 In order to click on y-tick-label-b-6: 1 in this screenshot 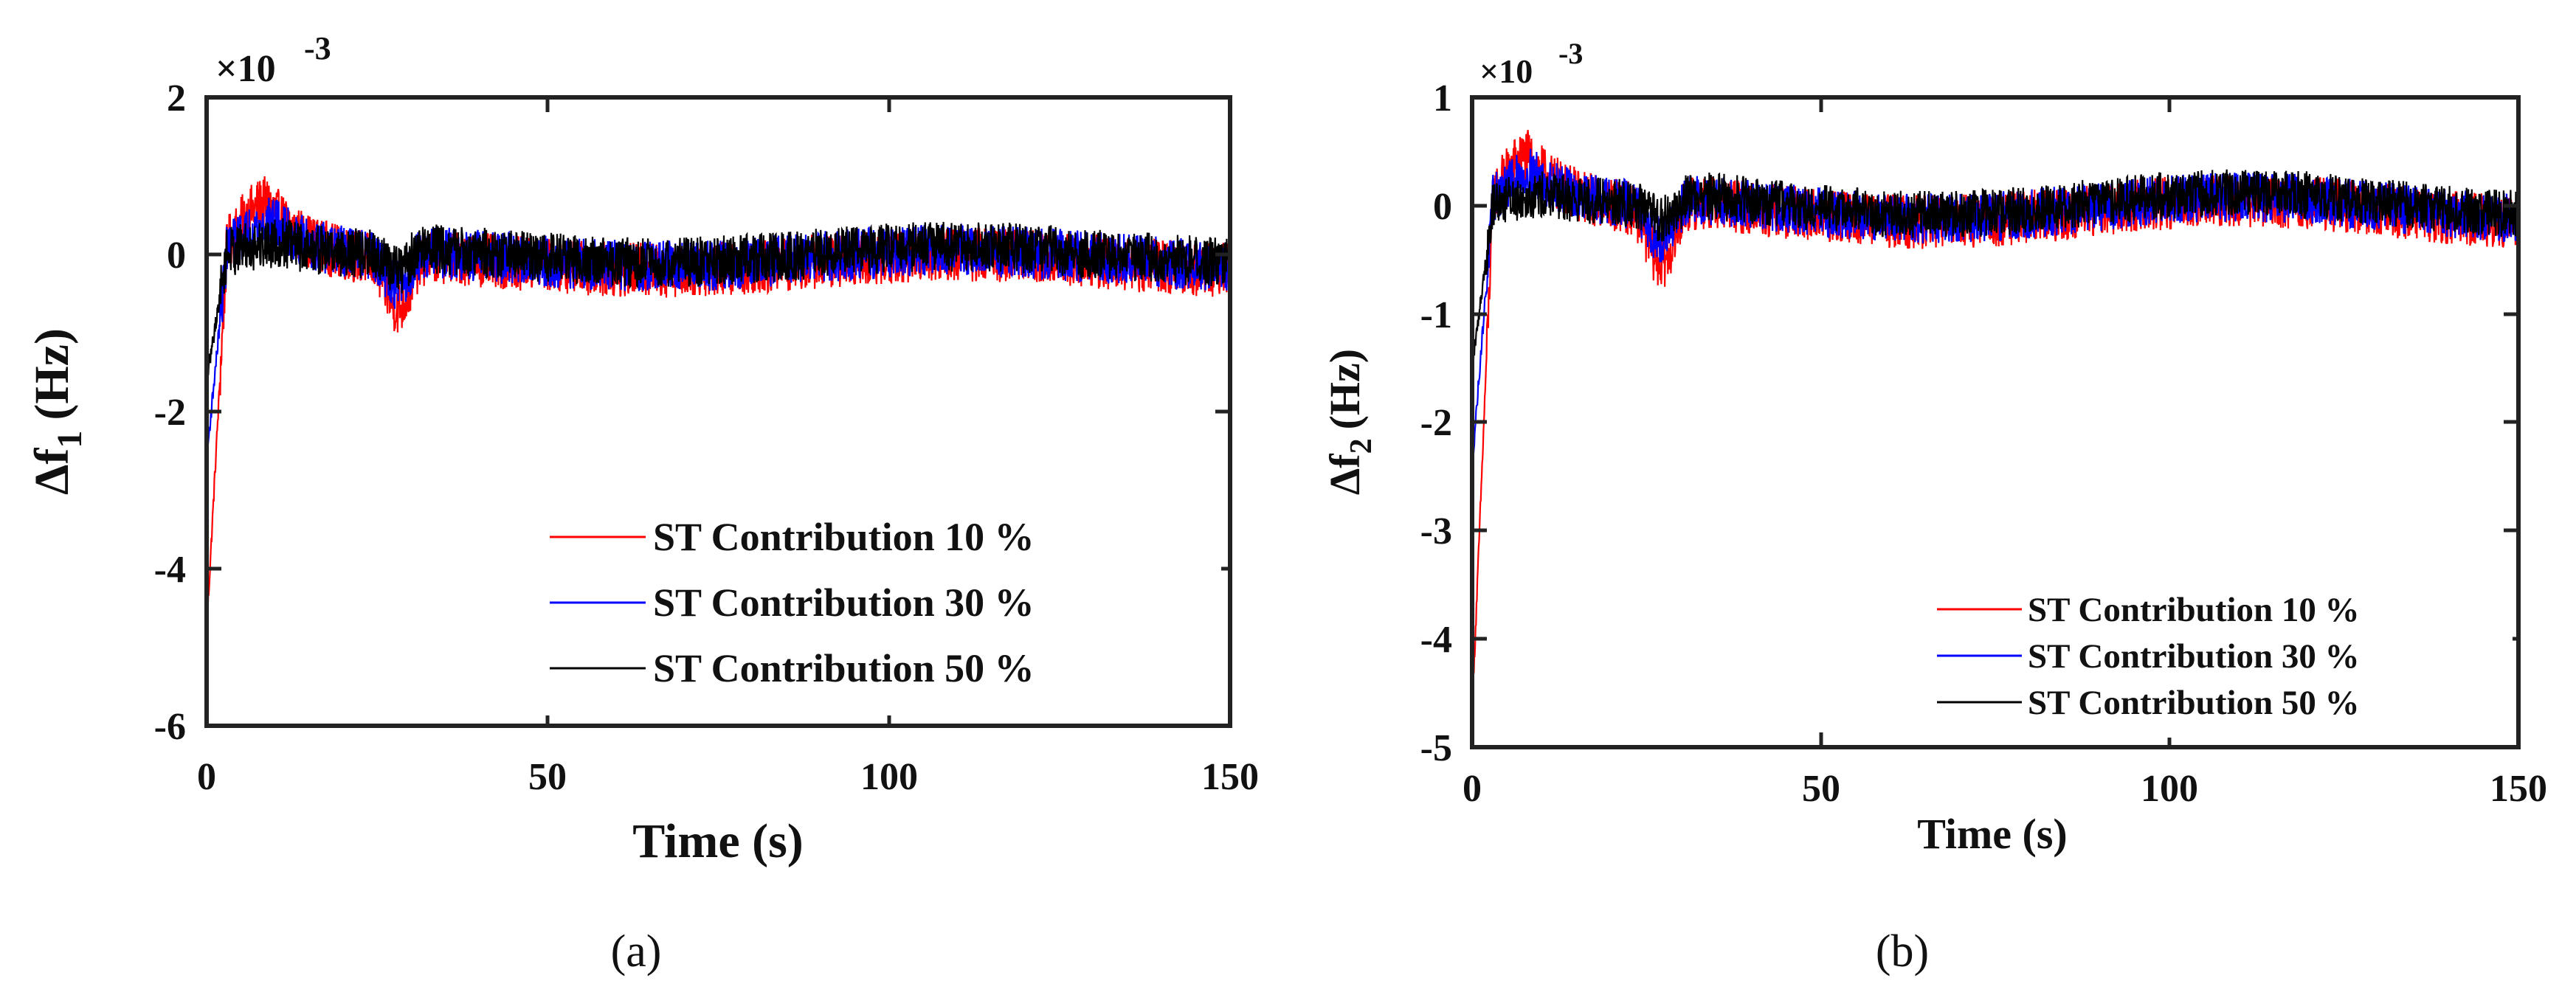, I will do `click(1442, 98)`.